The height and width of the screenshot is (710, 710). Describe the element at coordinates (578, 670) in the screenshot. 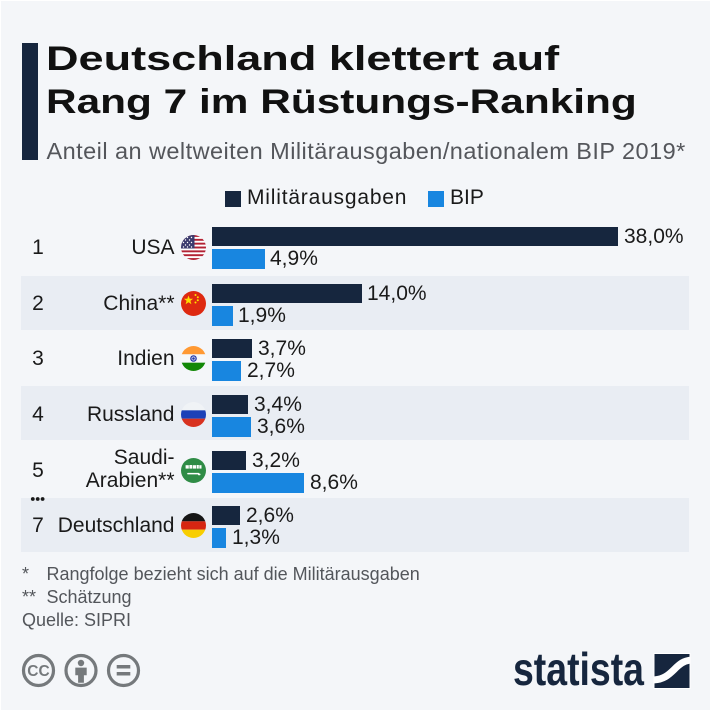

I see `svg-text: statista` at that location.